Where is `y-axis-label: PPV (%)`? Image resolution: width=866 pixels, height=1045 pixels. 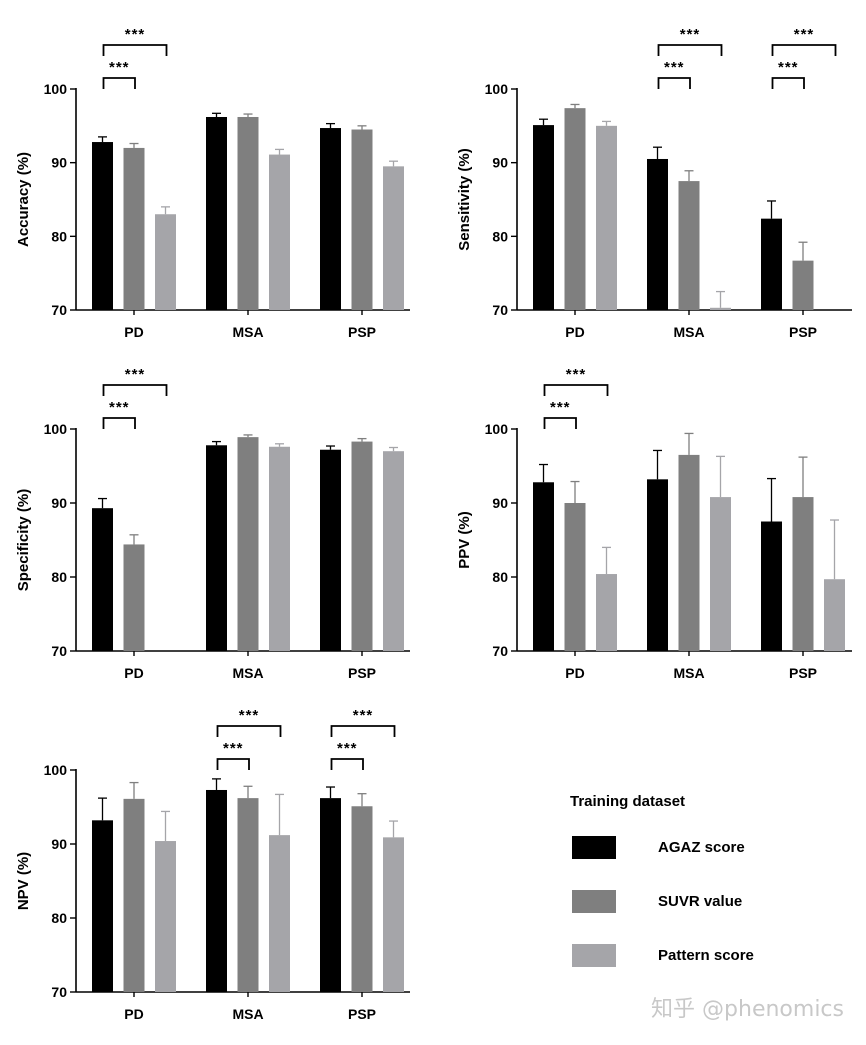 y-axis-label: PPV (%) is located at coordinates (464, 540).